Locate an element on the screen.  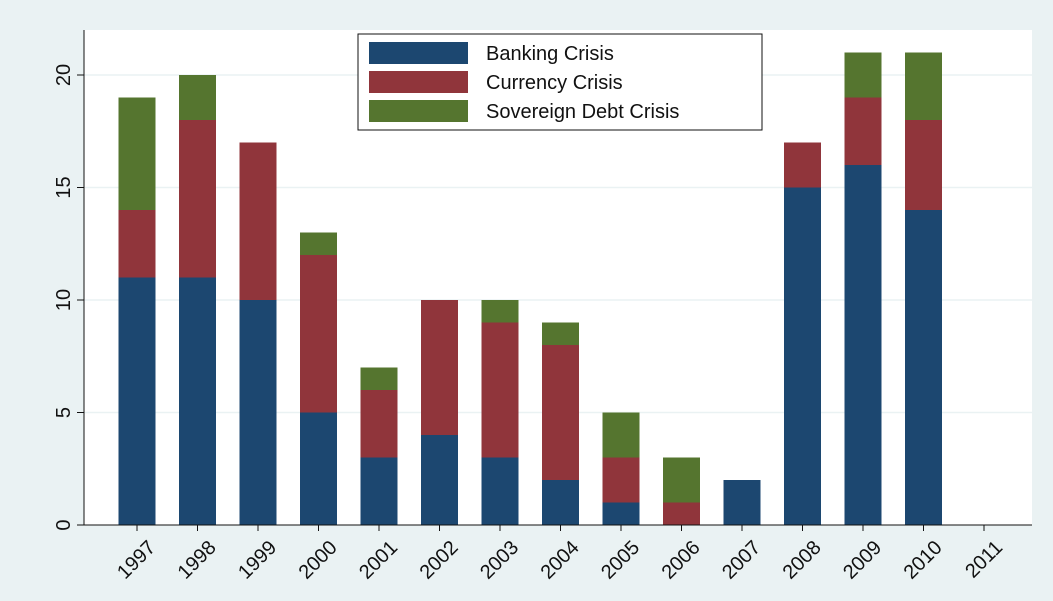
y-tick-label: 5 is located at coordinates (64, 412).